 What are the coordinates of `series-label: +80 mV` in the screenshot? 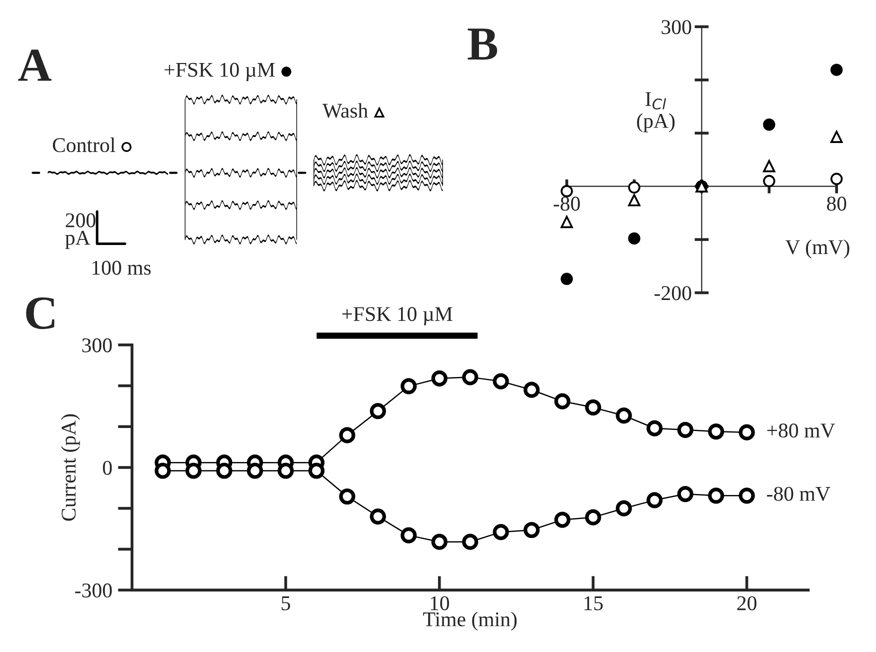 It's located at (801, 431).